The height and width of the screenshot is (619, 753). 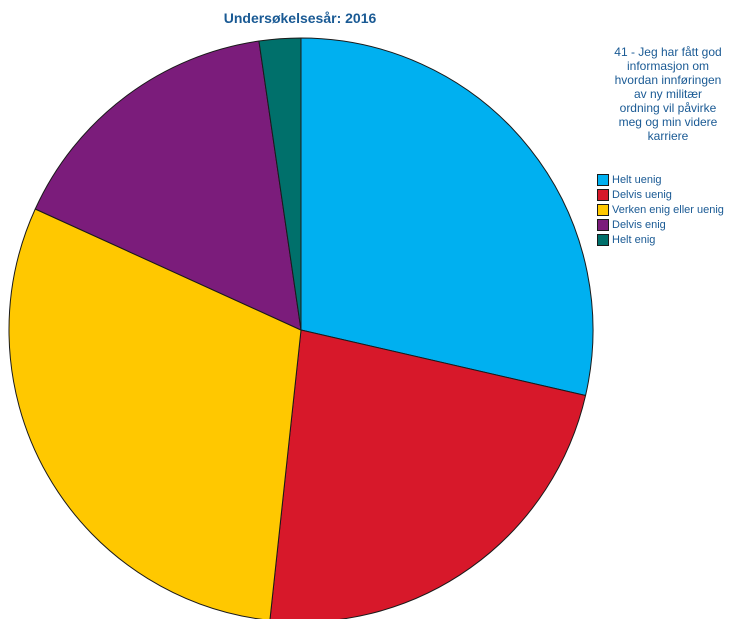 I want to click on legend-label: Verken enig eller uenig, so click(x=668, y=209).